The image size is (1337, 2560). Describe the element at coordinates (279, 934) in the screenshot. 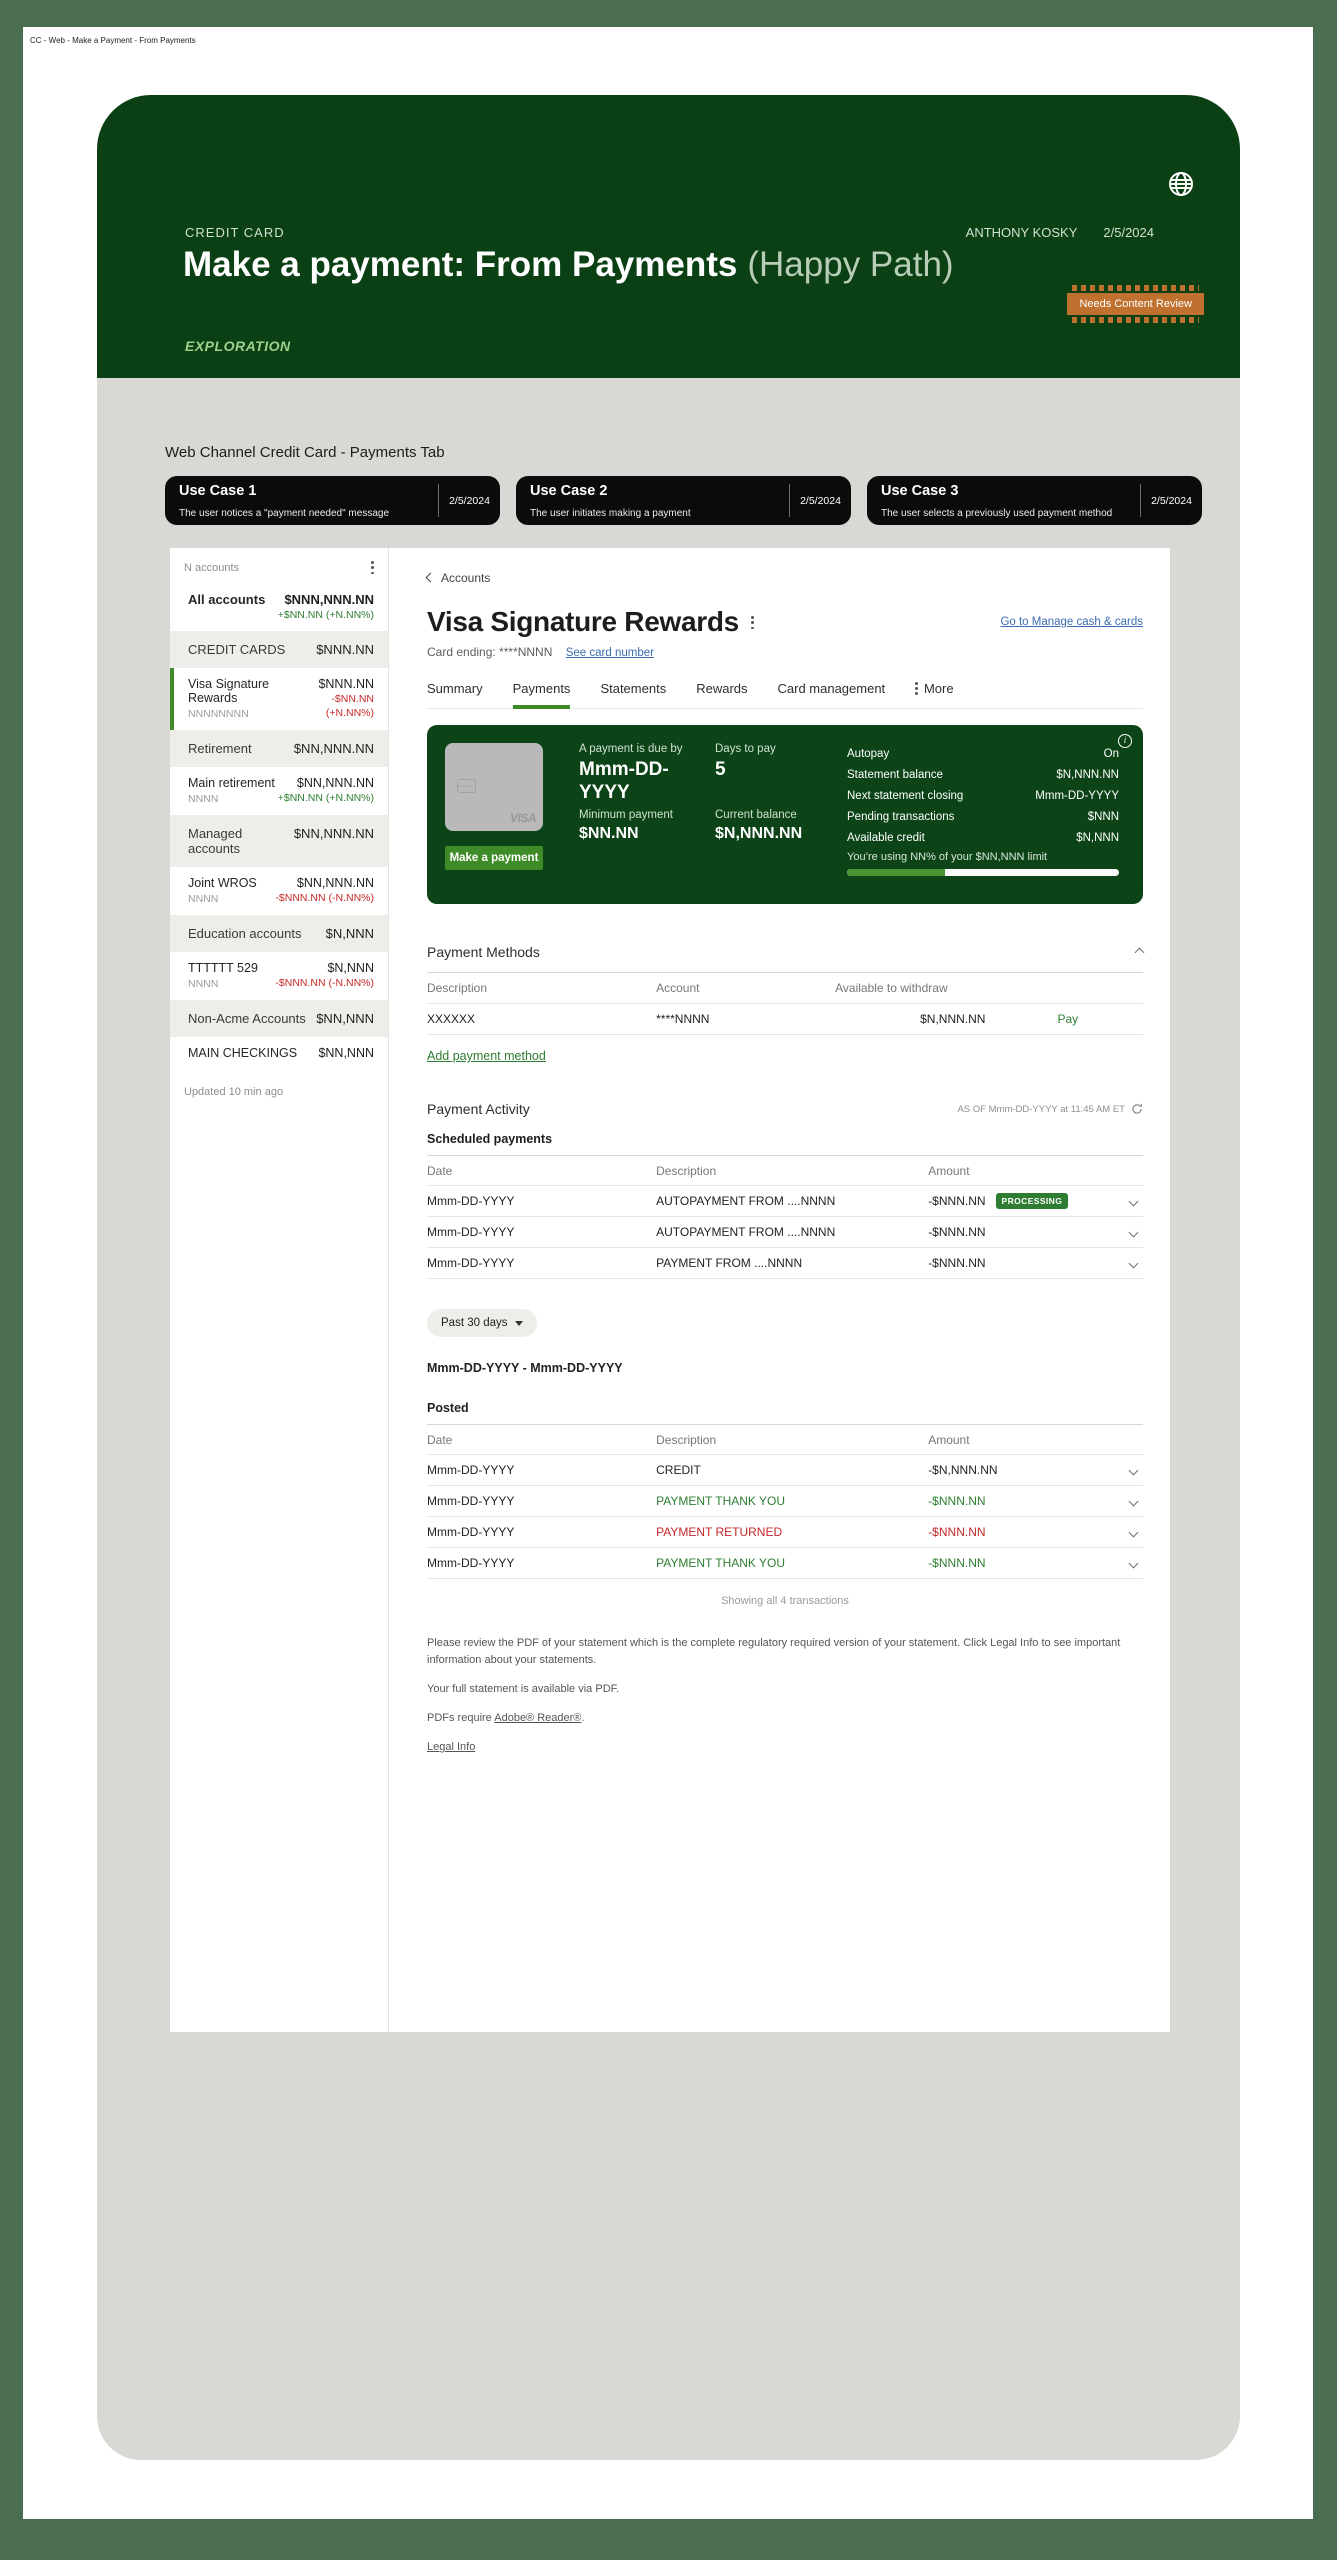

I see `sidebar-group-education-accounts: Education accounts $N,NNN` at that location.